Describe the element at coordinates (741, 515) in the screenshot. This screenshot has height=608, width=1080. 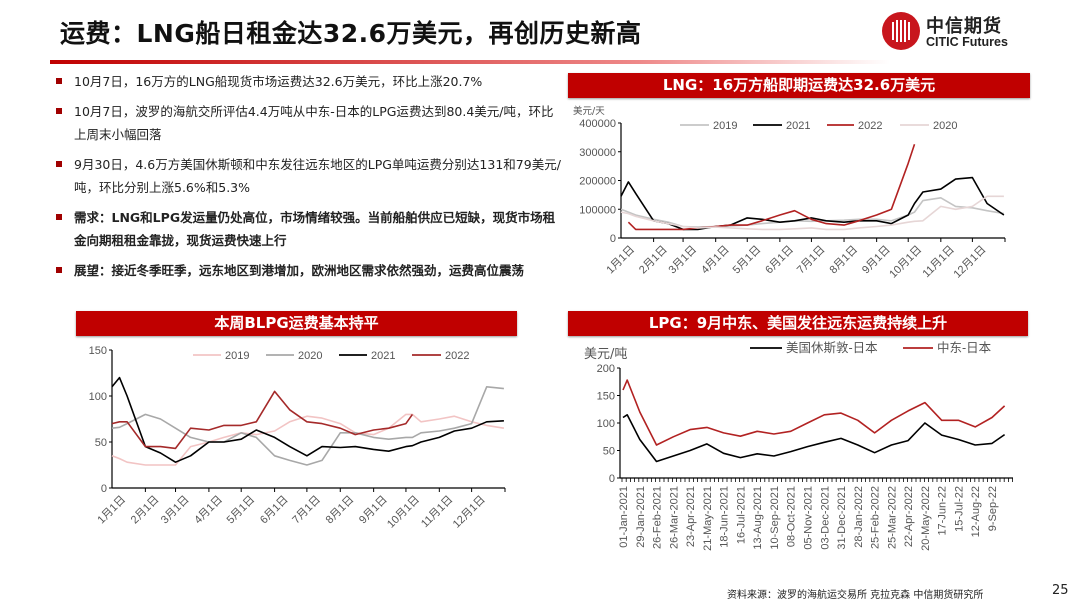
I see `x-tick-label: 16-Jul-2021` at that location.